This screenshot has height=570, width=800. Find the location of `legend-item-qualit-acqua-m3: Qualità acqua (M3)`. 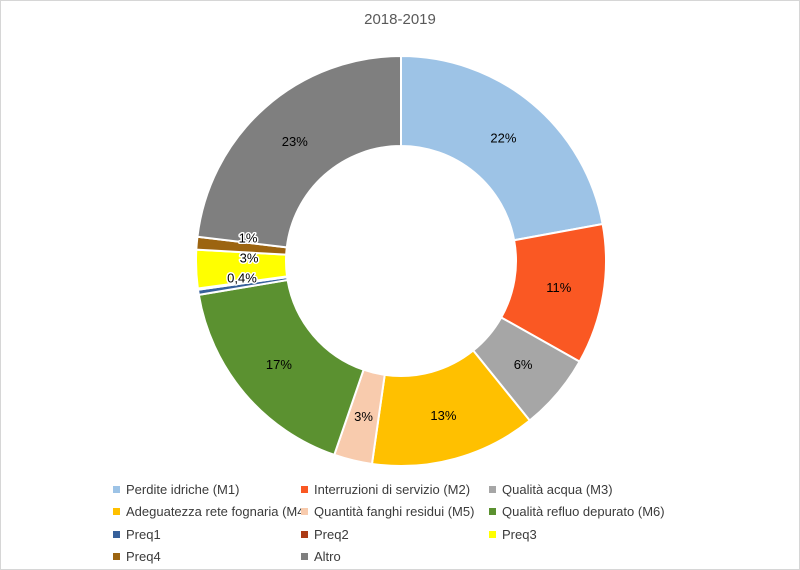

legend-item-qualit-acqua-m3: Qualità acqua (M3) is located at coordinates (639, 489).